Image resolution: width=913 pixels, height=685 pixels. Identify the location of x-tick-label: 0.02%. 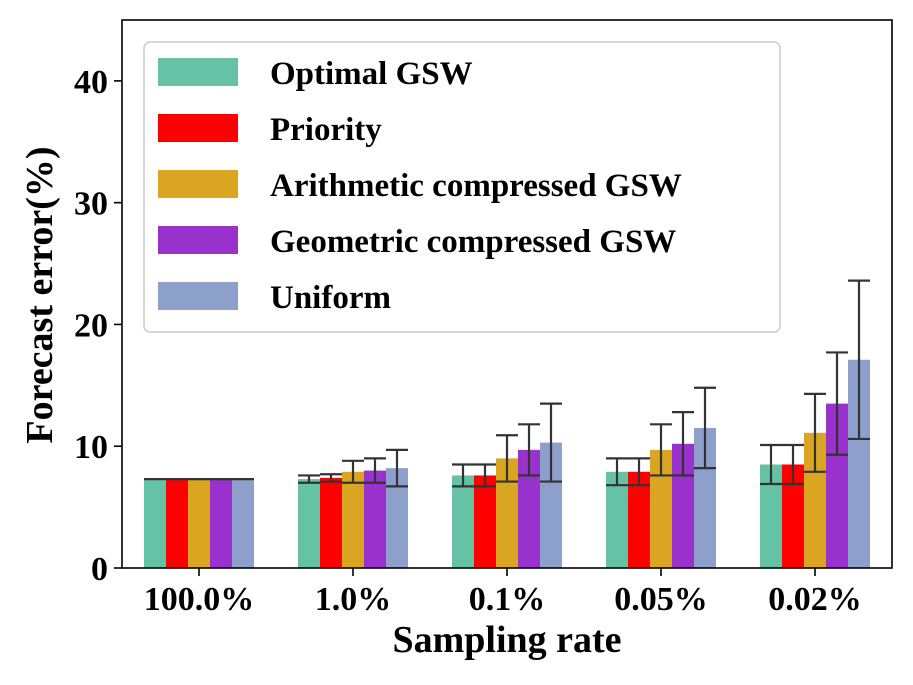
(815, 599).